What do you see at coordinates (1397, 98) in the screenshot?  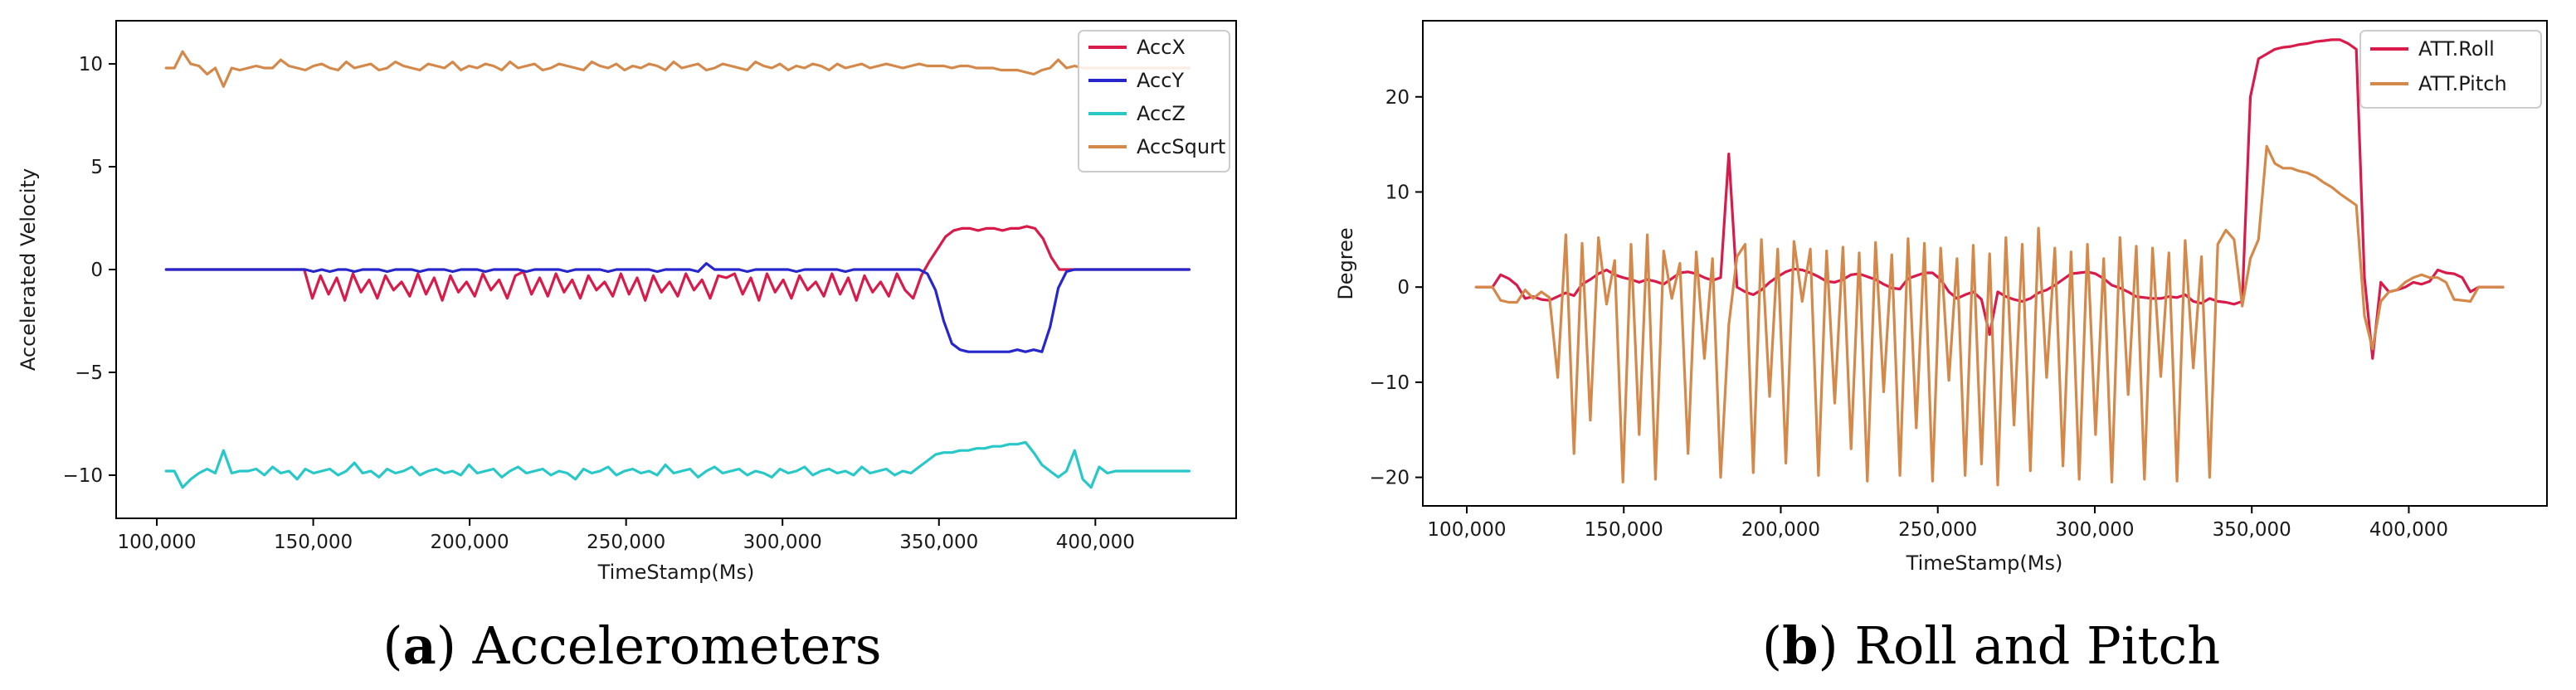 I see `y-tick-label: 20` at bounding box center [1397, 98].